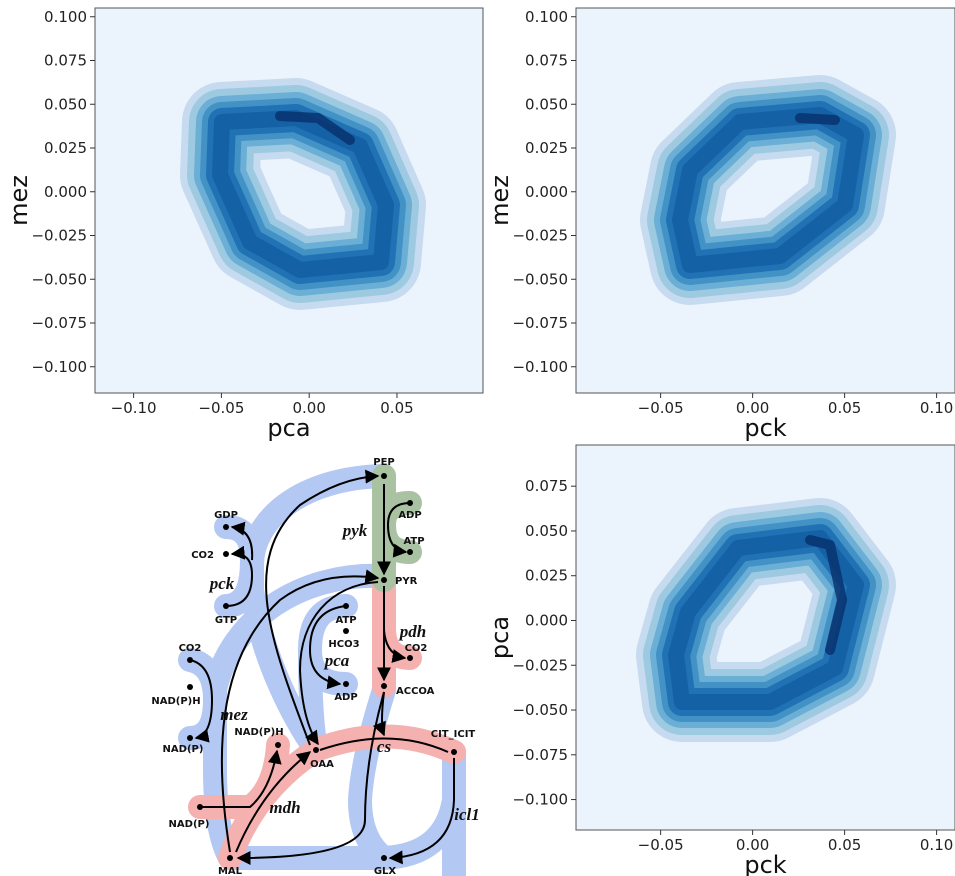  I want to click on reaction-arrows, so click(322, 667).